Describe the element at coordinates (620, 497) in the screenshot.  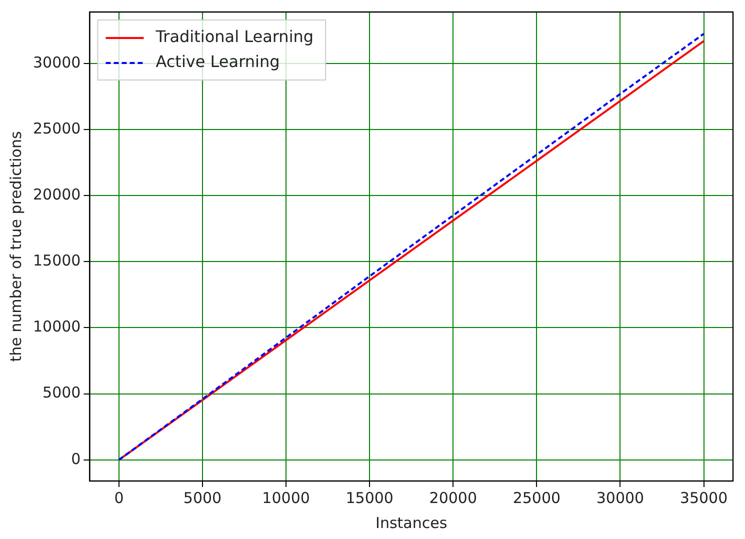
I see `x-tick-label: 30000` at that location.